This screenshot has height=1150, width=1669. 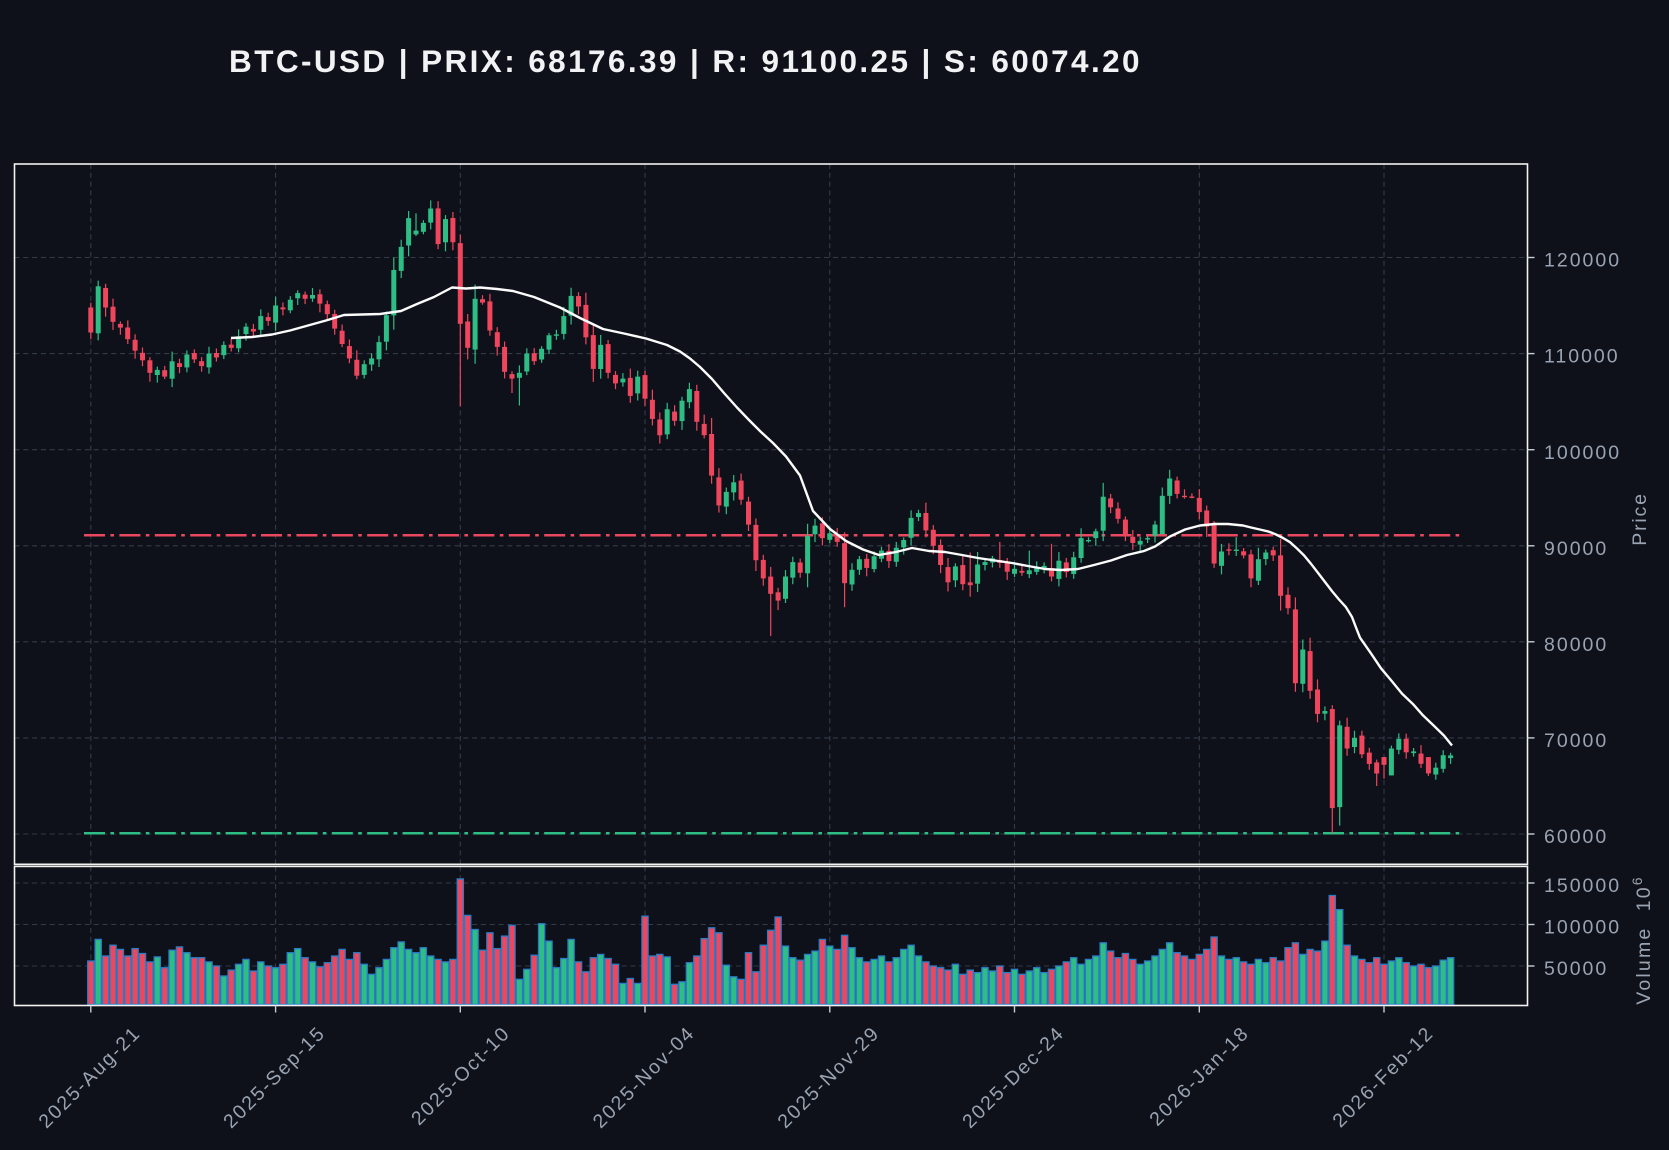 I want to click on svg-text: 120000, so click(x=1582, y=261).